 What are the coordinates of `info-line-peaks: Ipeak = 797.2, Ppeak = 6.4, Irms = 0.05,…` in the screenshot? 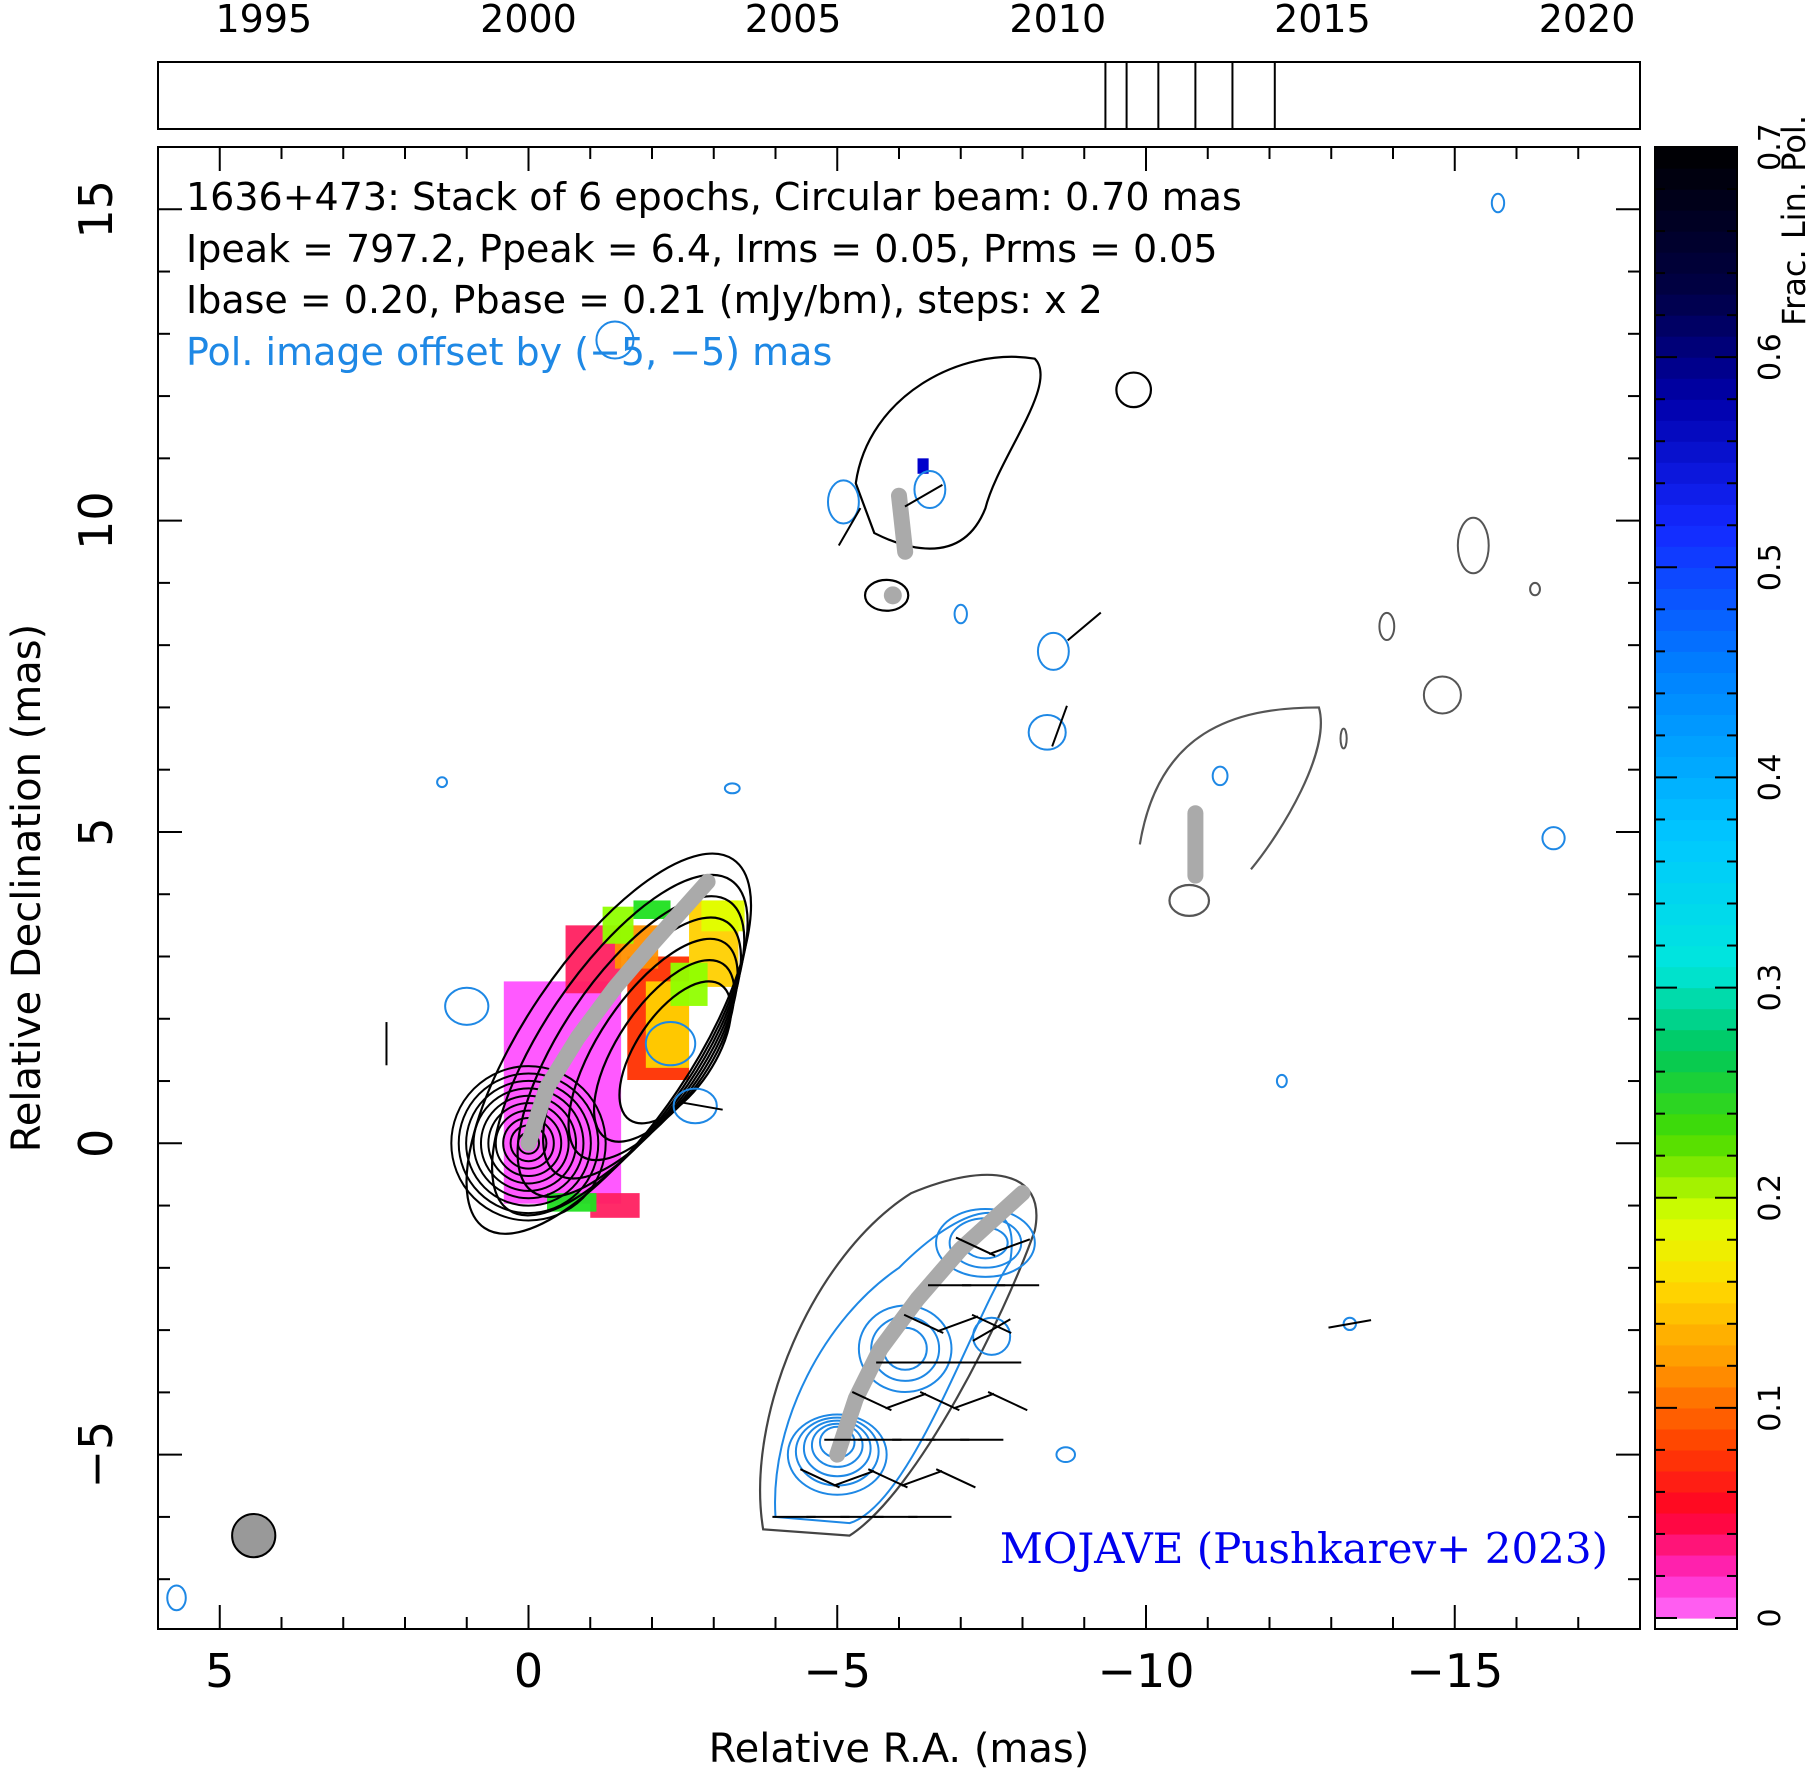 It's located at (702, 249).